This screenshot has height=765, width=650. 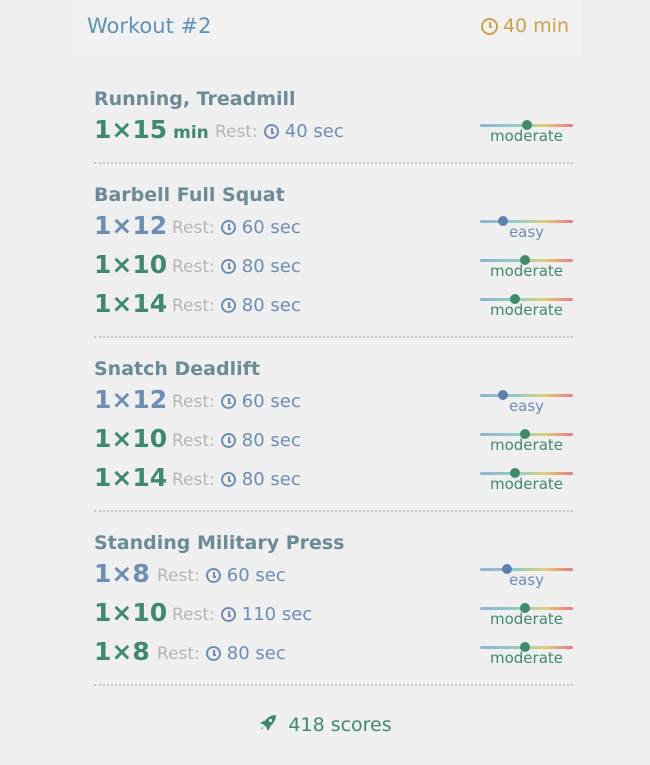 I want to click on set-row: 1×8 Rest: 60 sec easy, so click(x=333, y=576).